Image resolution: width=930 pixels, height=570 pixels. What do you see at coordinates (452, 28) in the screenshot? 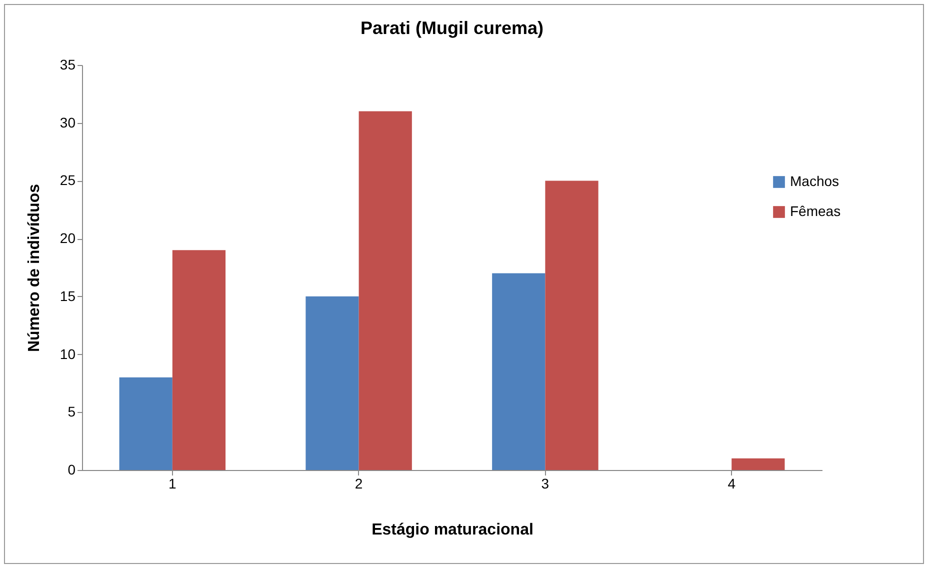
I see `chart-title: Parati (Mugil curema)` at bounding box center [452, 28].